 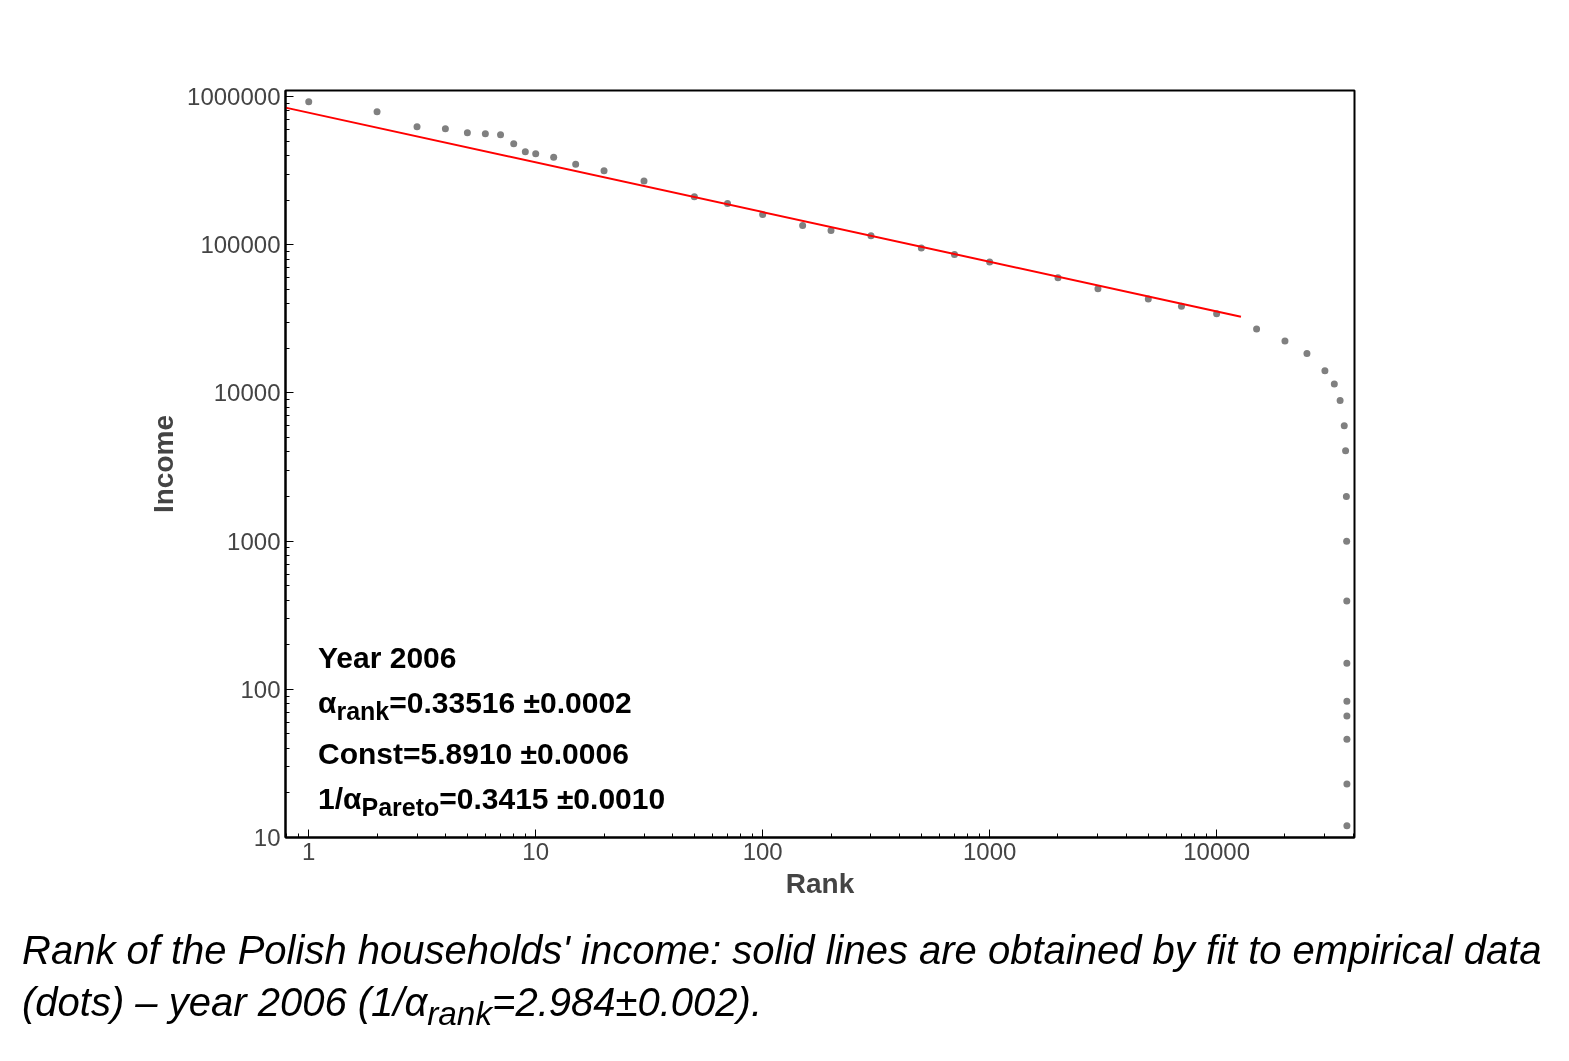 What do you see at coordinates (782, 980) in the screenshot?
I see `text: Rank of the Polish households' income: solid lines are obtained by fit to empirical data (dots) – year 2006 (1/α$_{rank}$=2.984±0.002).` at bounding box center [782, 980].